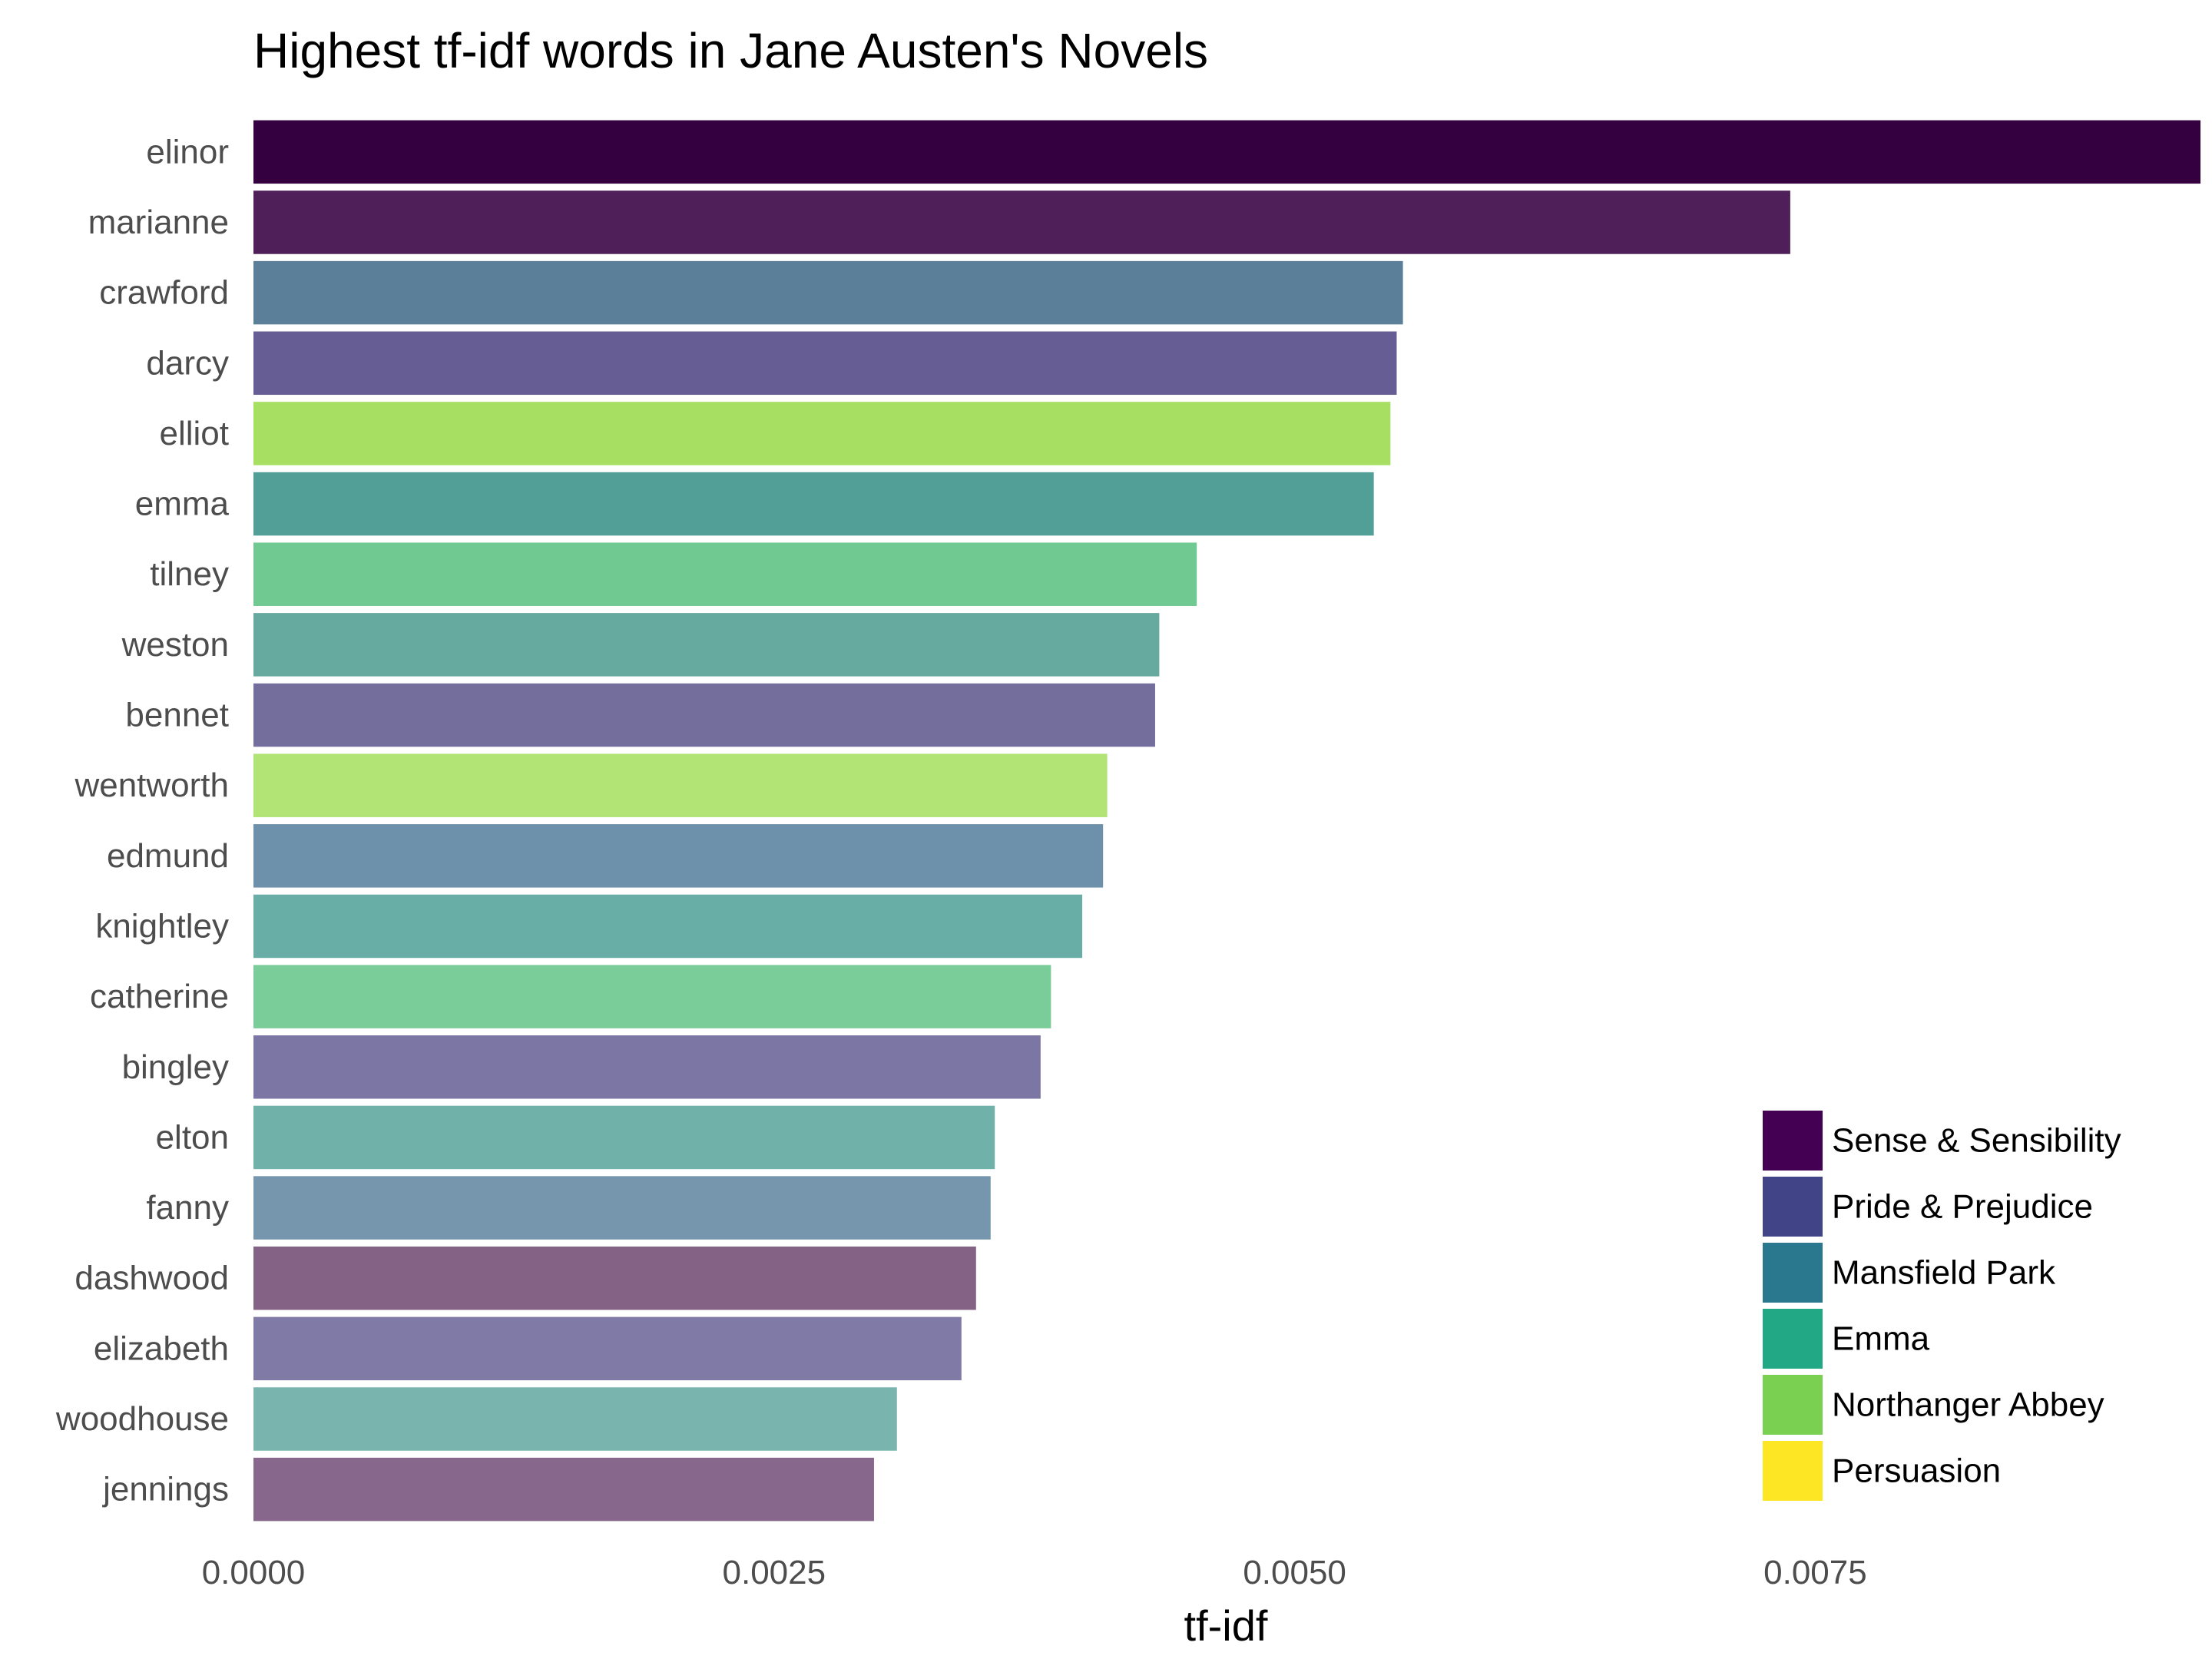 The width and height of the screenshot is (2212, 1659). Describe the element at coordinates (193, 1137) in the screenshot. I see `category-label-elton: elton` at that location.